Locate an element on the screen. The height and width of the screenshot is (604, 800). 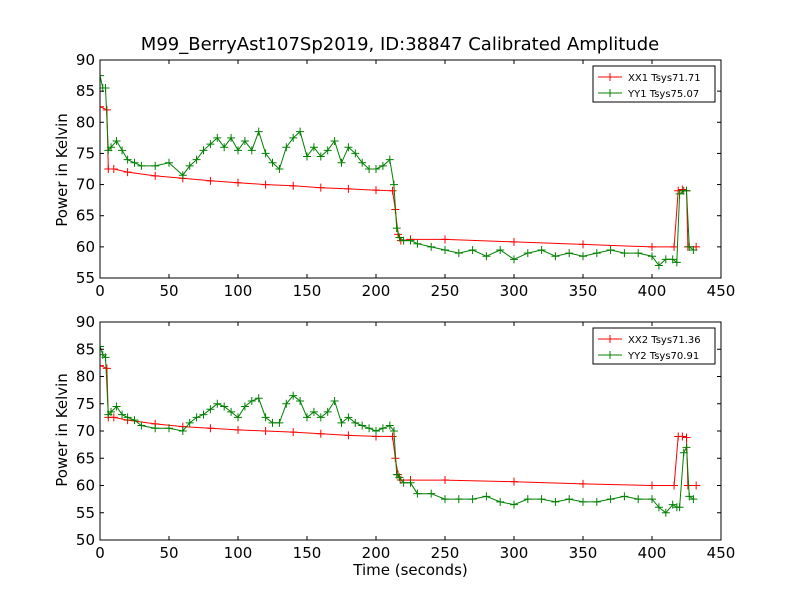
bottom-legend-2-label: YY2 Tsys70.91 is located at coordinates (663, 356).